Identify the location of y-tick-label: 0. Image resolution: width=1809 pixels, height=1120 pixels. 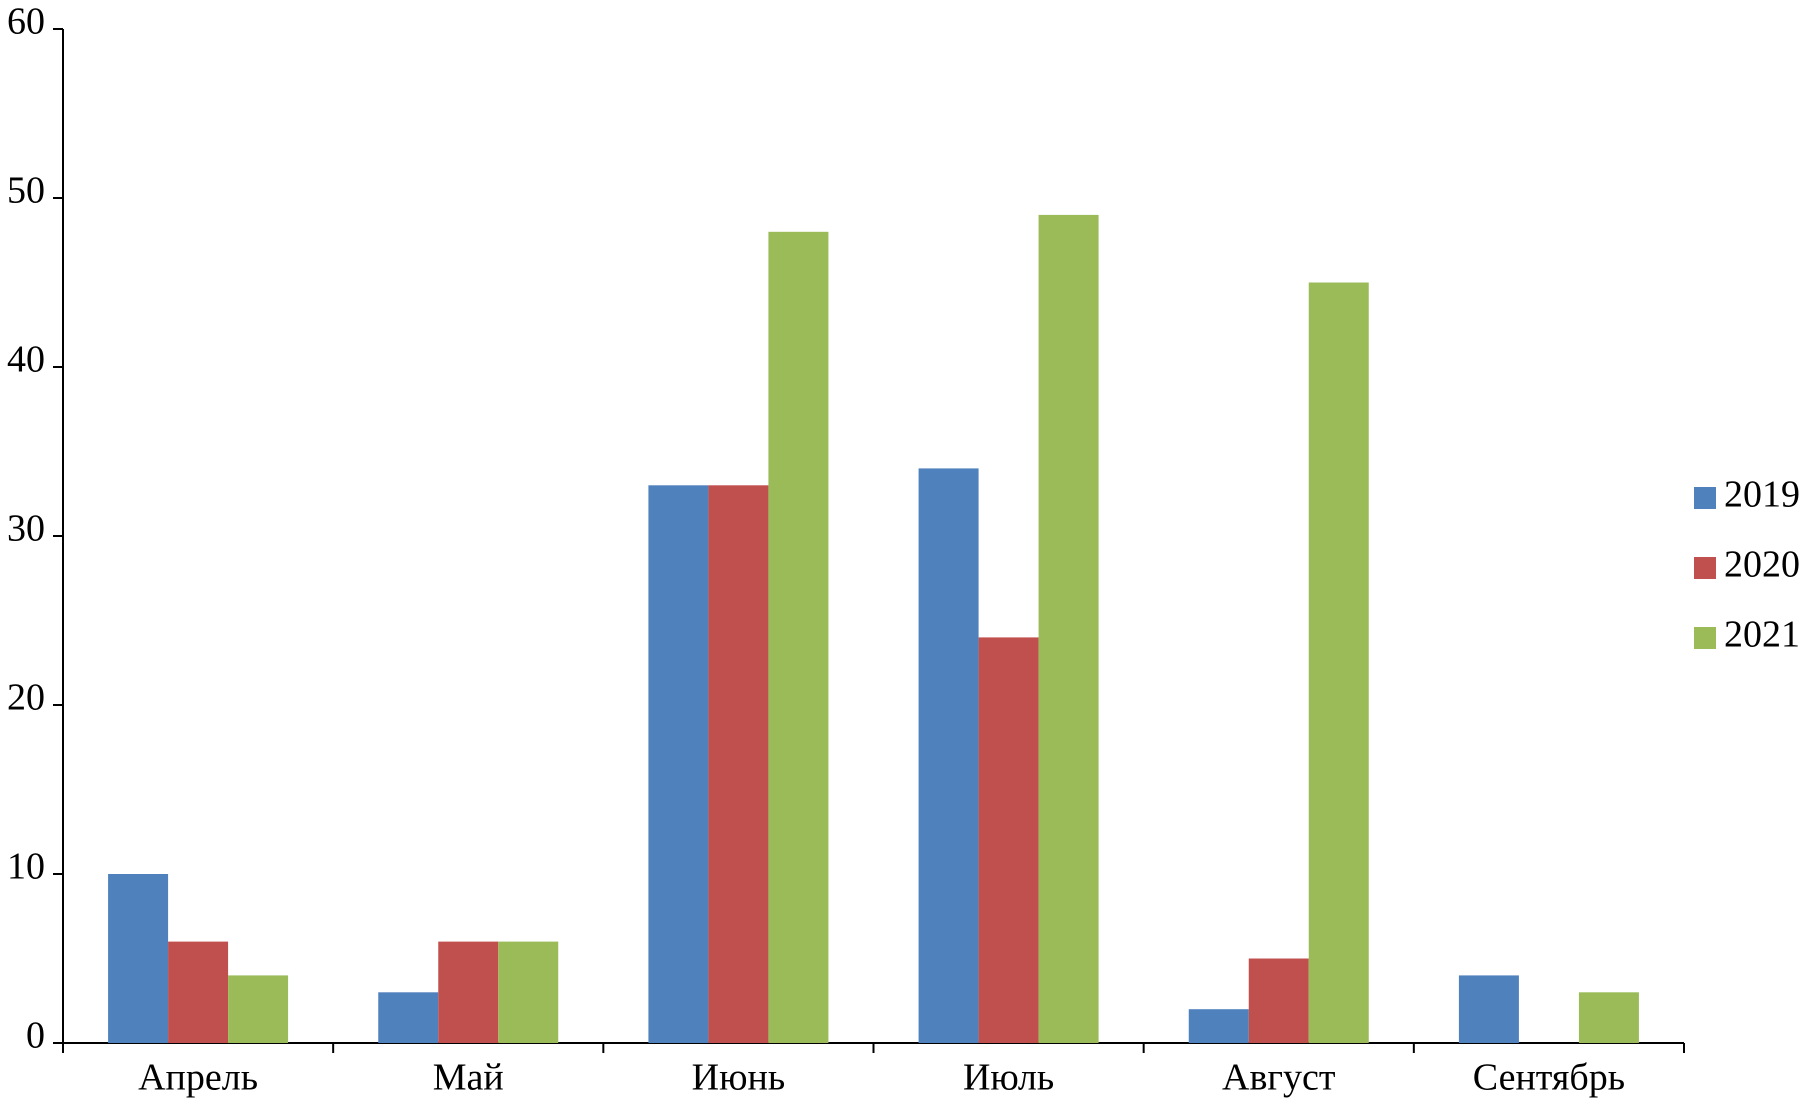
(35, 1036).